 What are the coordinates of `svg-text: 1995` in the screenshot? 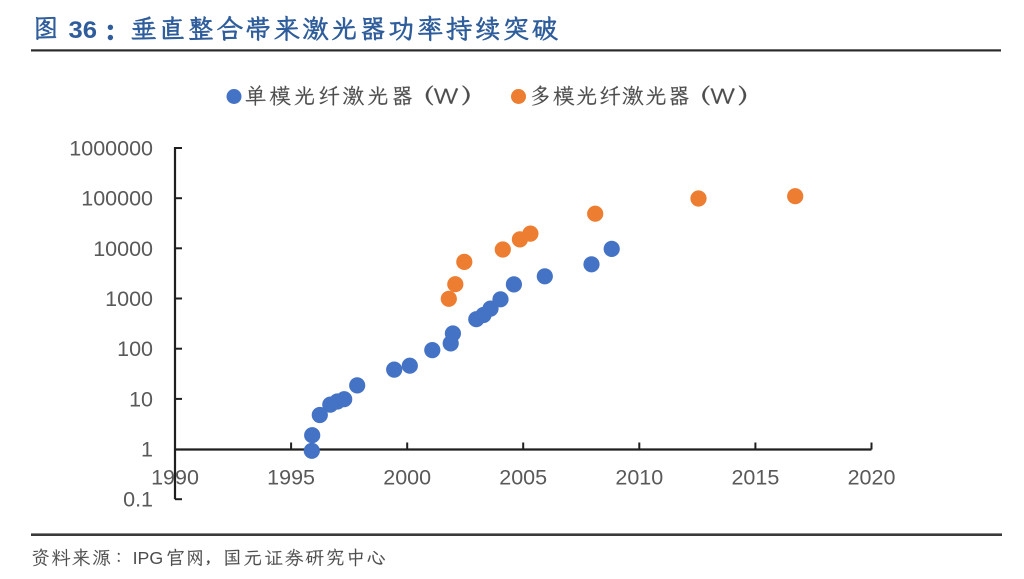 It's located at (291, 478).